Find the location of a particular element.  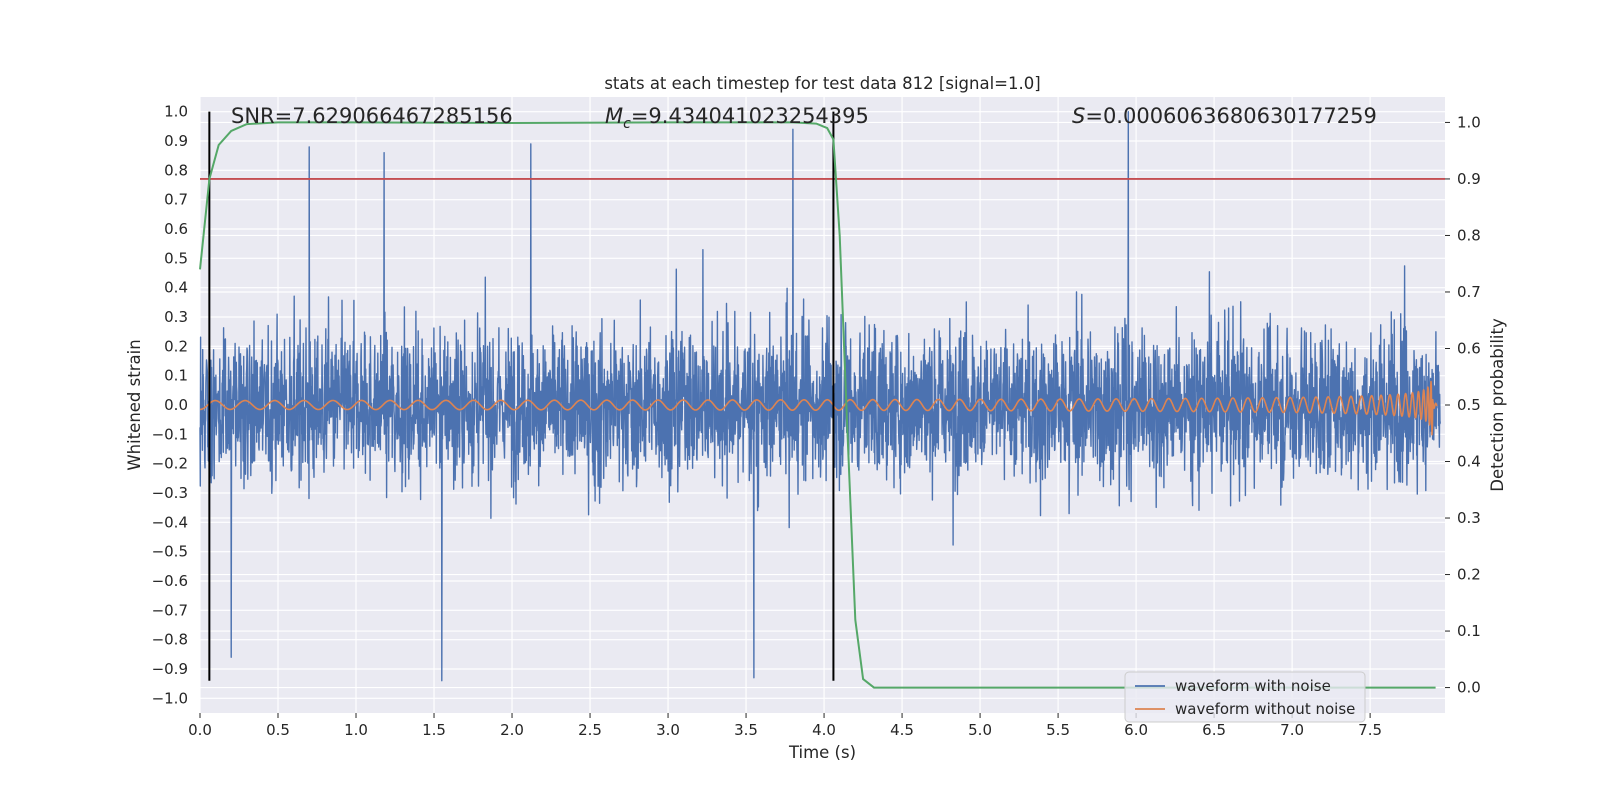

x-tick-label: 5.0 is located at coordinates (980, 730).